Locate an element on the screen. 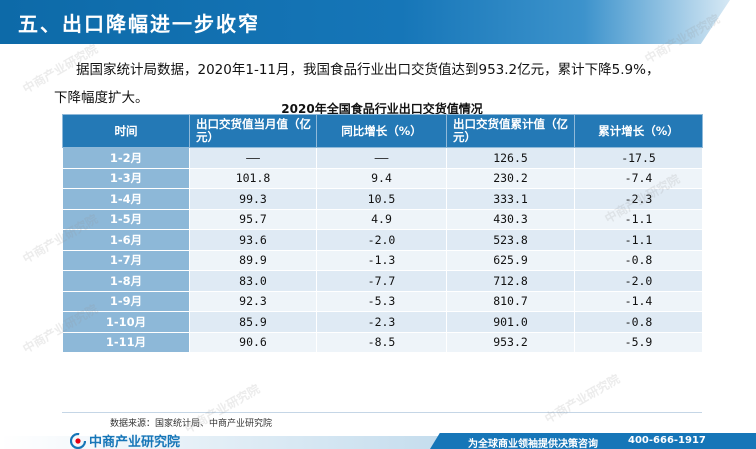 Image resolution: width=756 pixels, height=449 pixels. footer-divider is located at coordinates (382, 412).